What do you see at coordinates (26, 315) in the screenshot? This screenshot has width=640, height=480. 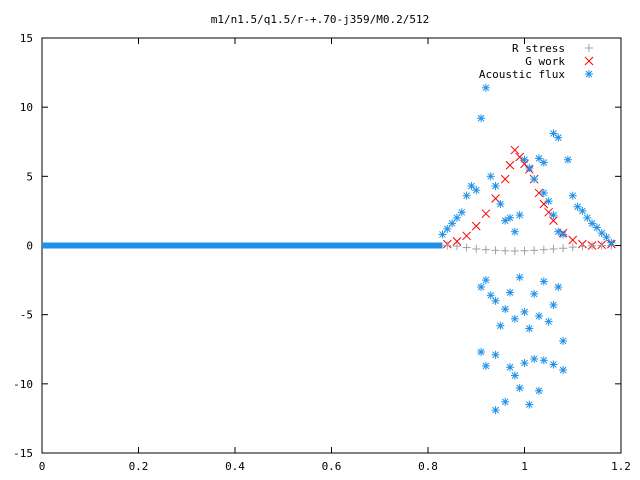 I see `y-tick-label: -5` at bounding box center [26, 315].